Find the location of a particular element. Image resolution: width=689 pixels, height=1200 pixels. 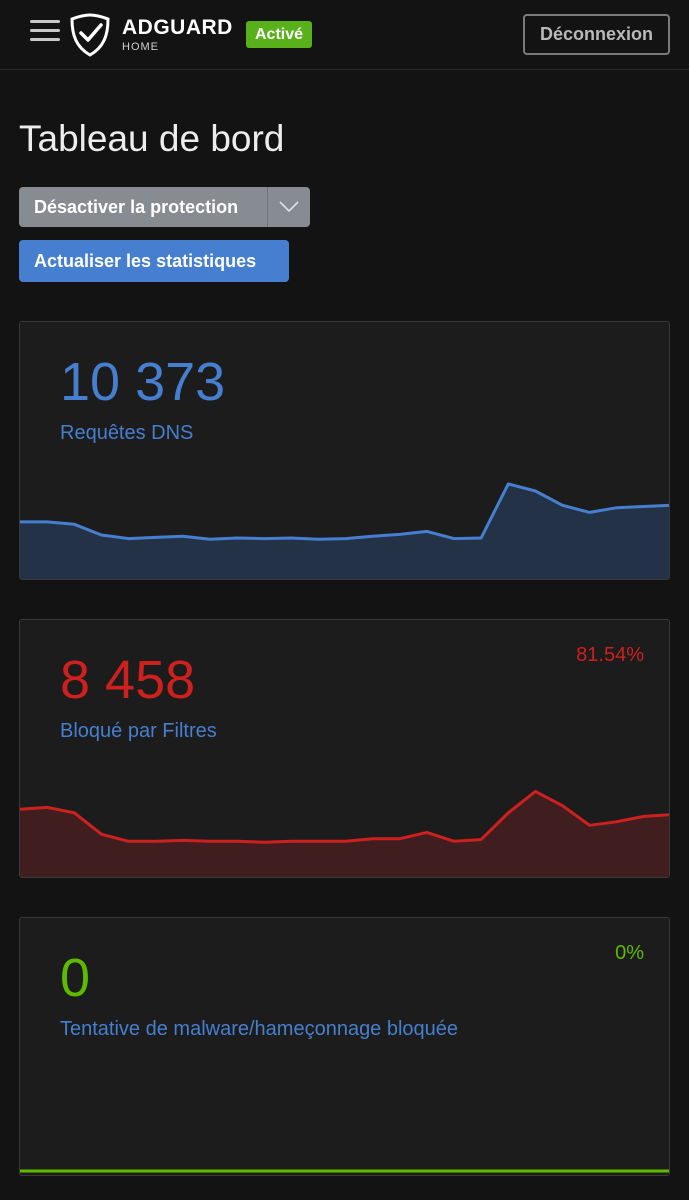

chevron-down-icon is located at coordinates (289, 207).